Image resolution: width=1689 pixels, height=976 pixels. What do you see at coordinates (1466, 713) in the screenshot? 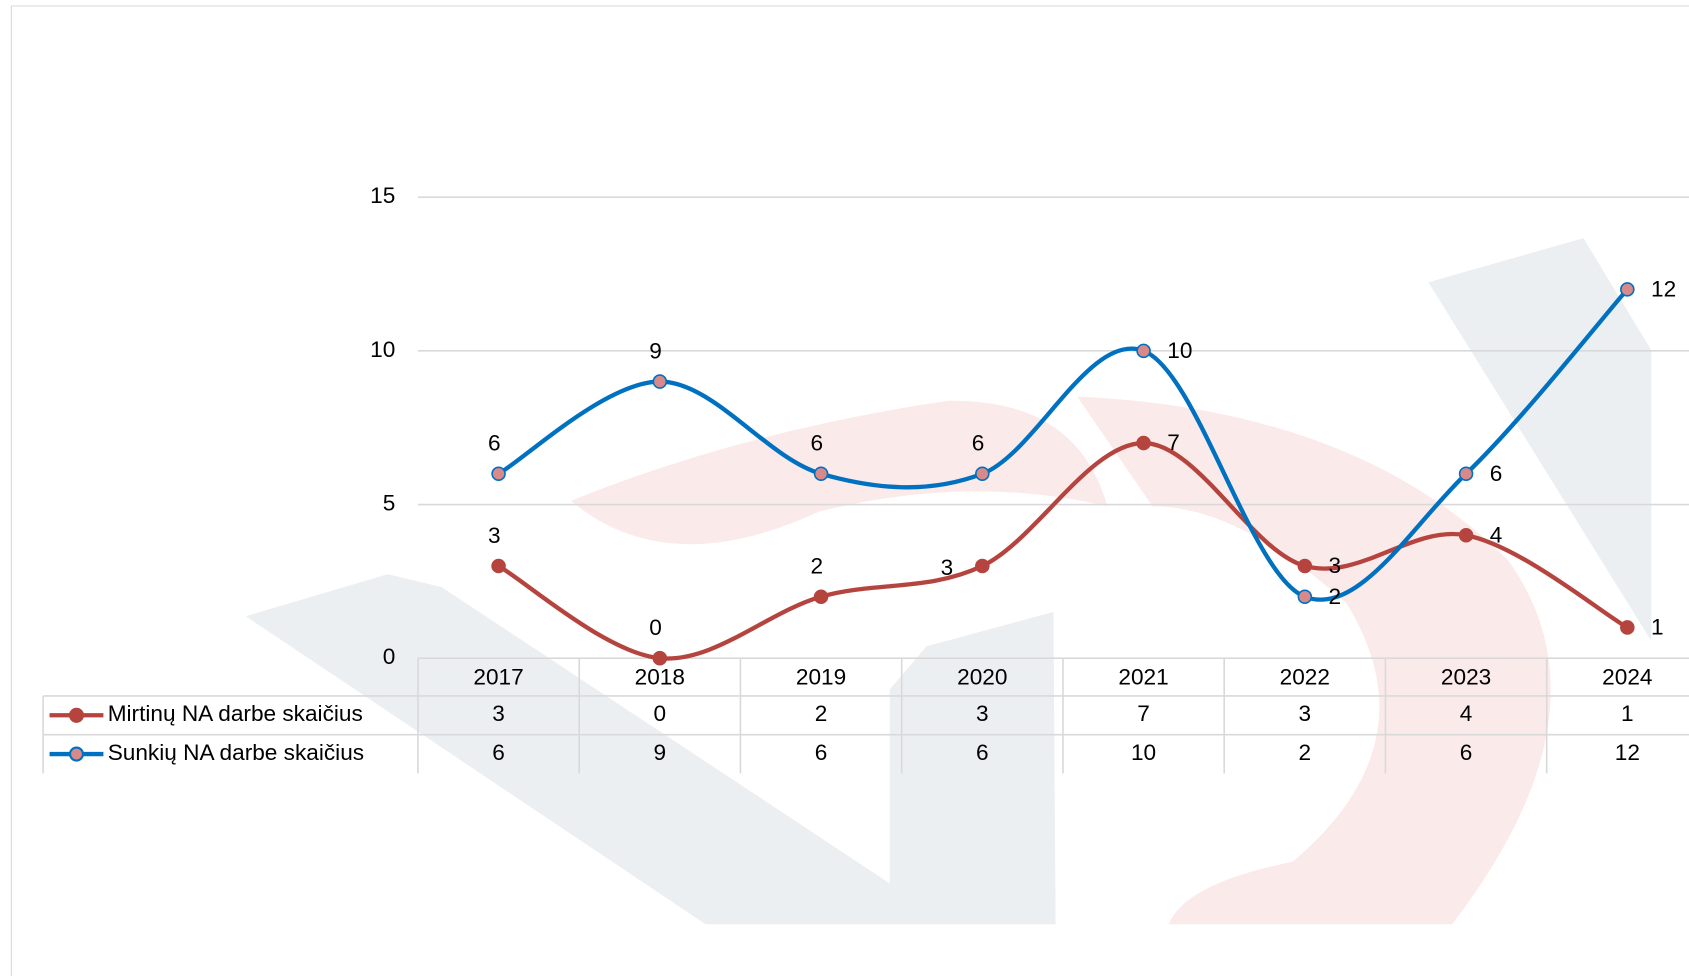
I see `table-cell: 4` at bounding box center [1466, 713].